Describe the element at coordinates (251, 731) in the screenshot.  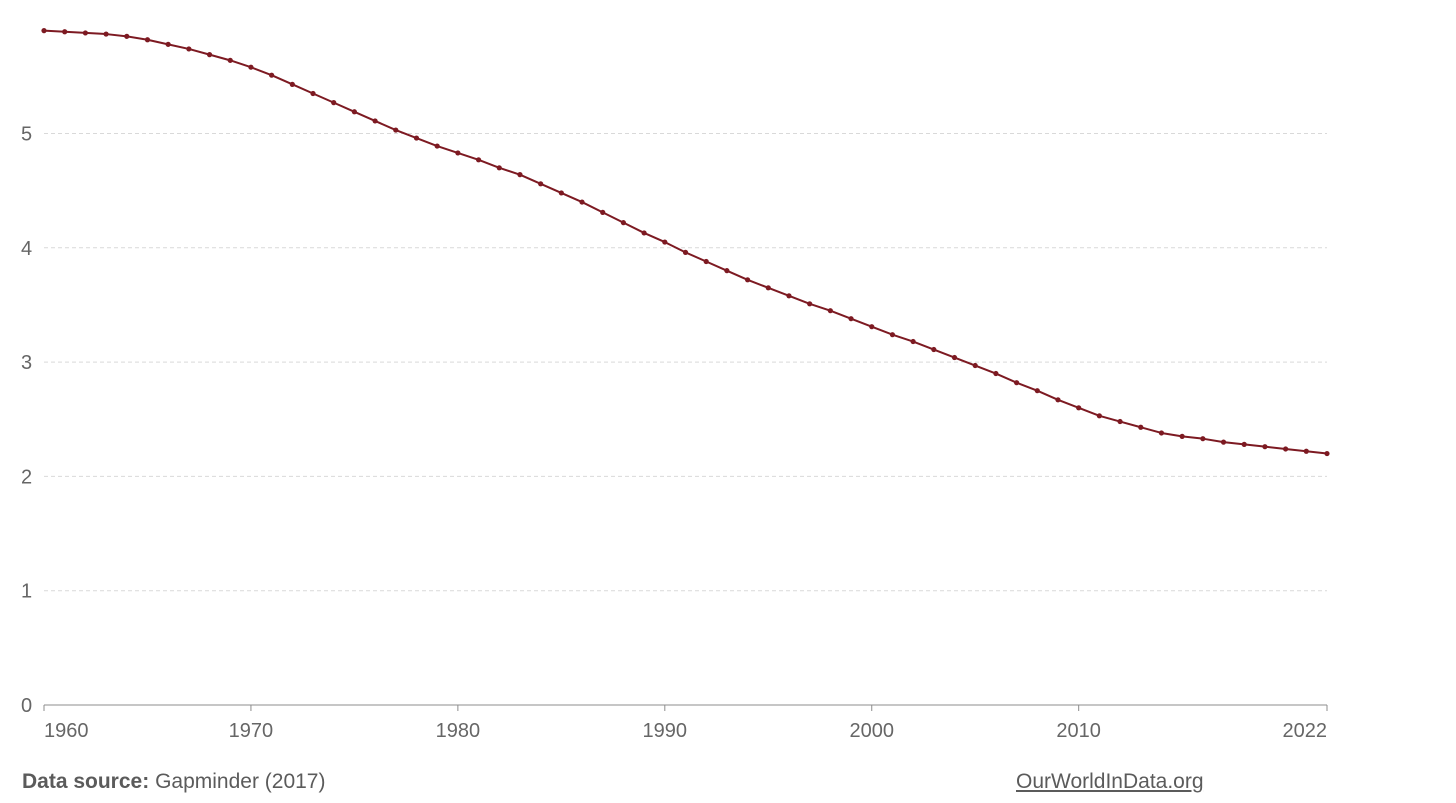
I see `x-tick-label: 1970` at that location.